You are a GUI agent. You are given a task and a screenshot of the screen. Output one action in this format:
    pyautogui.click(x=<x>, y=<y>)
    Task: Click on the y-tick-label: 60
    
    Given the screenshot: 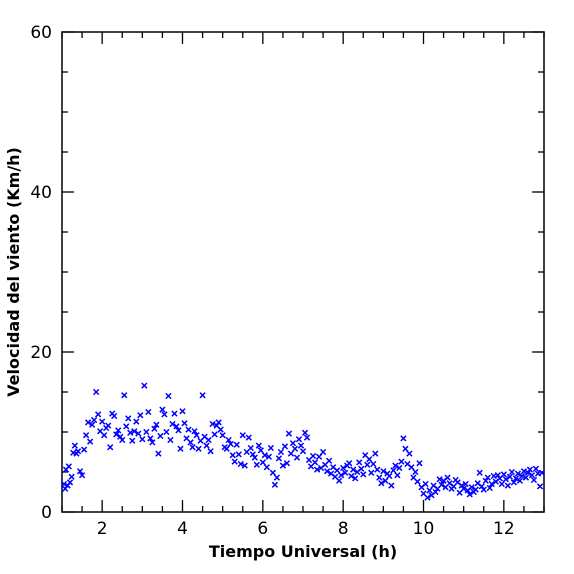 What is the action you would take?
    pyautogui.click(x=41, y=33)
    